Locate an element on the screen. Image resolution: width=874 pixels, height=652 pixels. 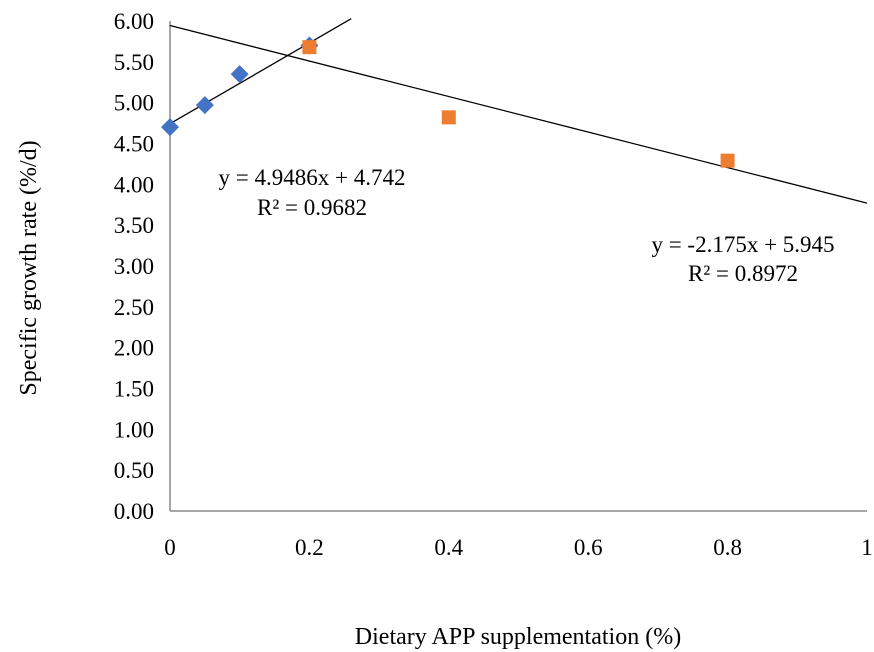
y-tick-label: 1.50 is located at coordinates (134, 389).